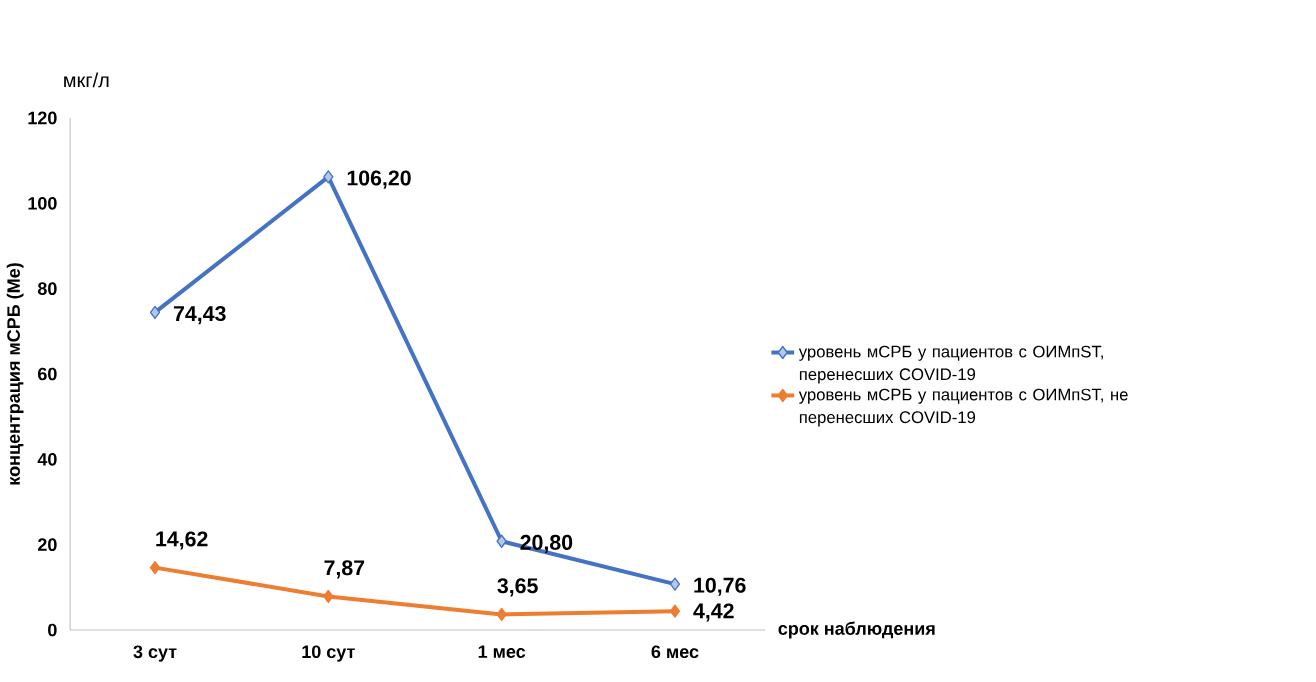  What do you see at coordinates (52, 630) in the screenshot?
I see `y-tick-label: 0` at bounding box center [52, 630].